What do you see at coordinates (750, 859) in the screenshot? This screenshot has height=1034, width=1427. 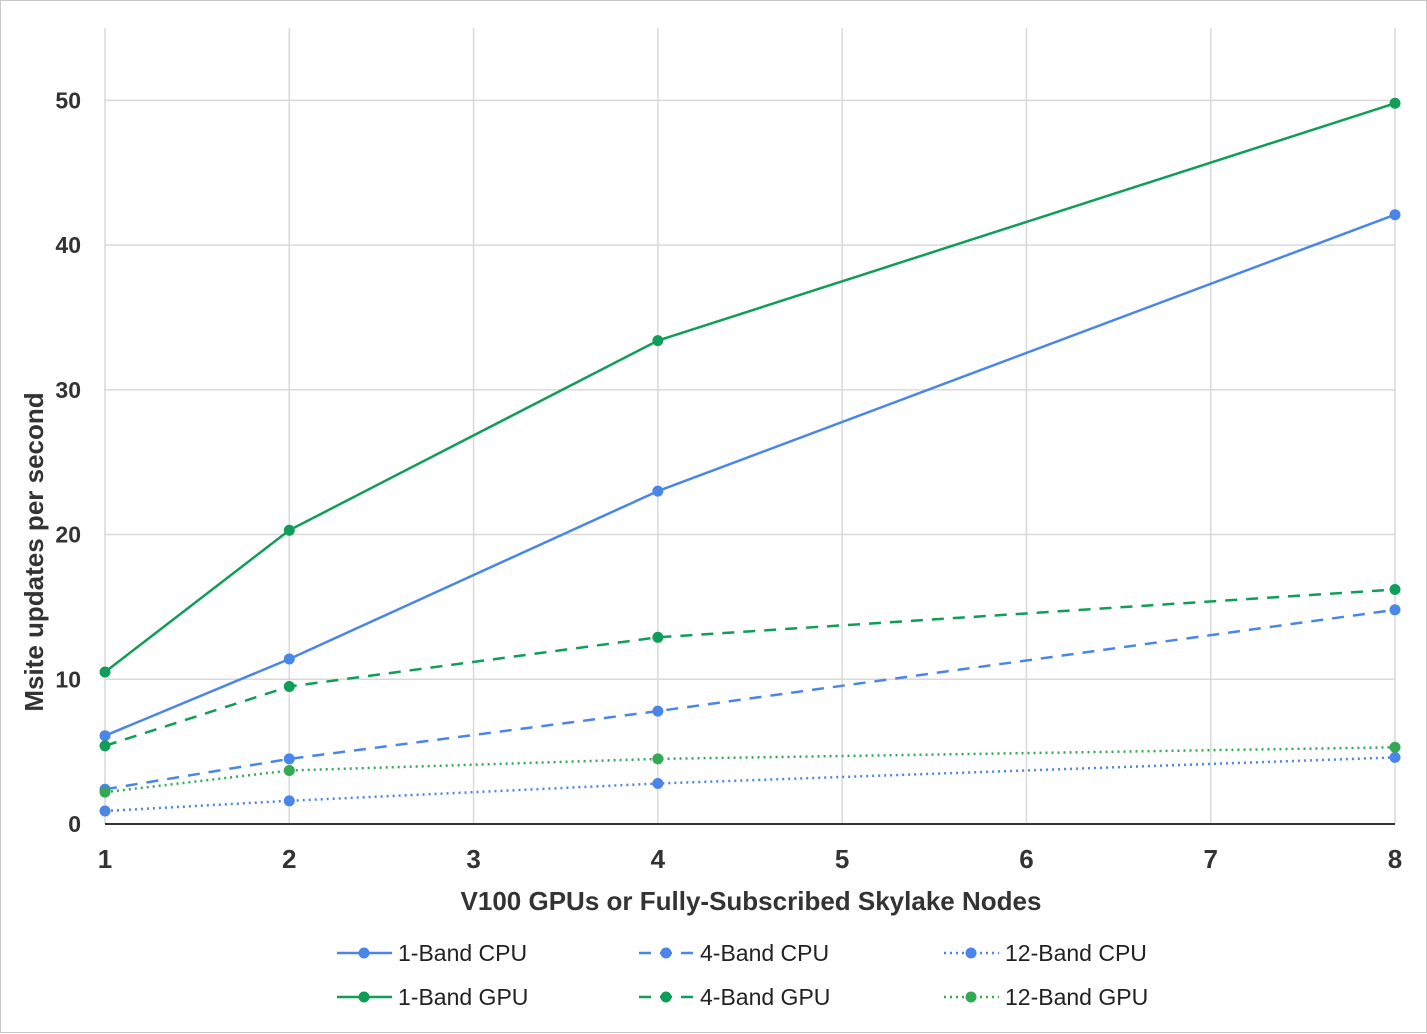 I see `x-tick-labels: 1 2 3 4 5 6 7 8` at bounding box center [750, 859].